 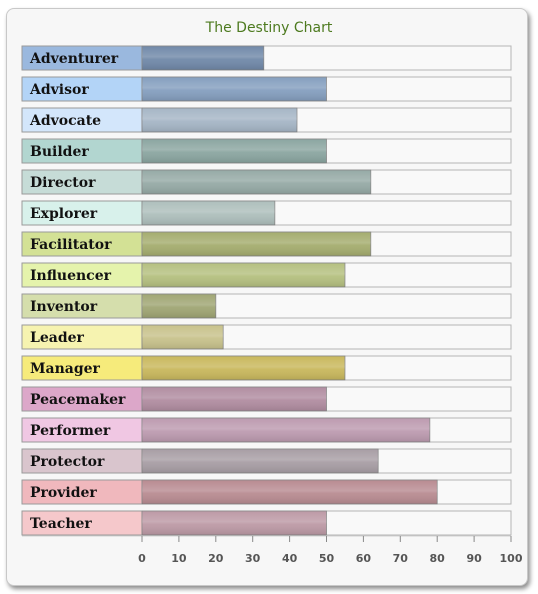 I want to click on bar-shine-builder, so click(x=234, y=151).